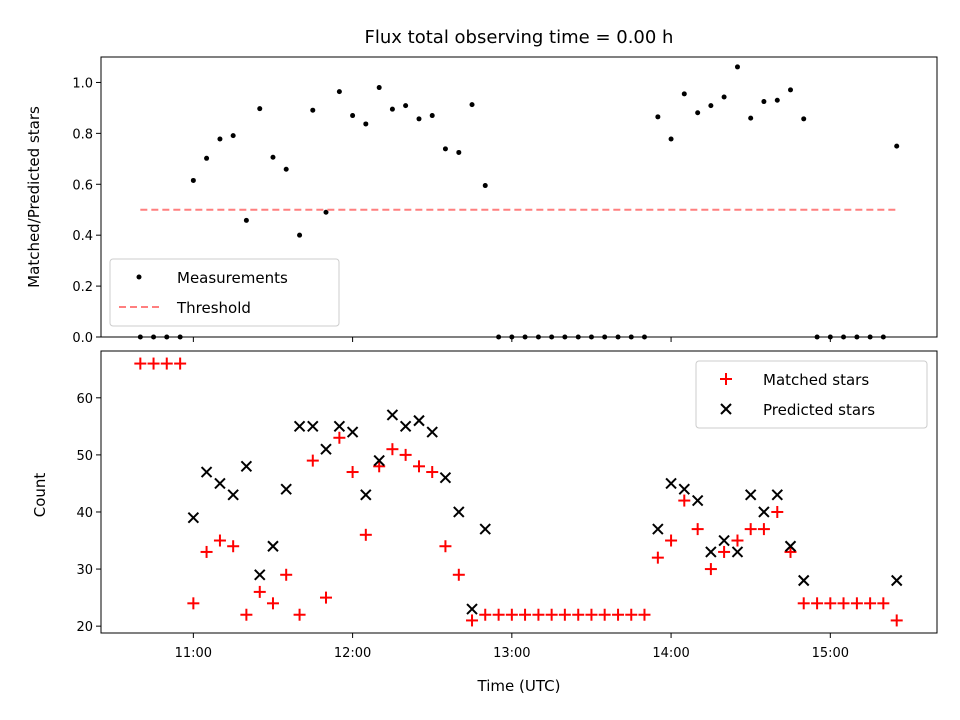  I want to click on y-tick-label: 0.0, so click(82, 338).